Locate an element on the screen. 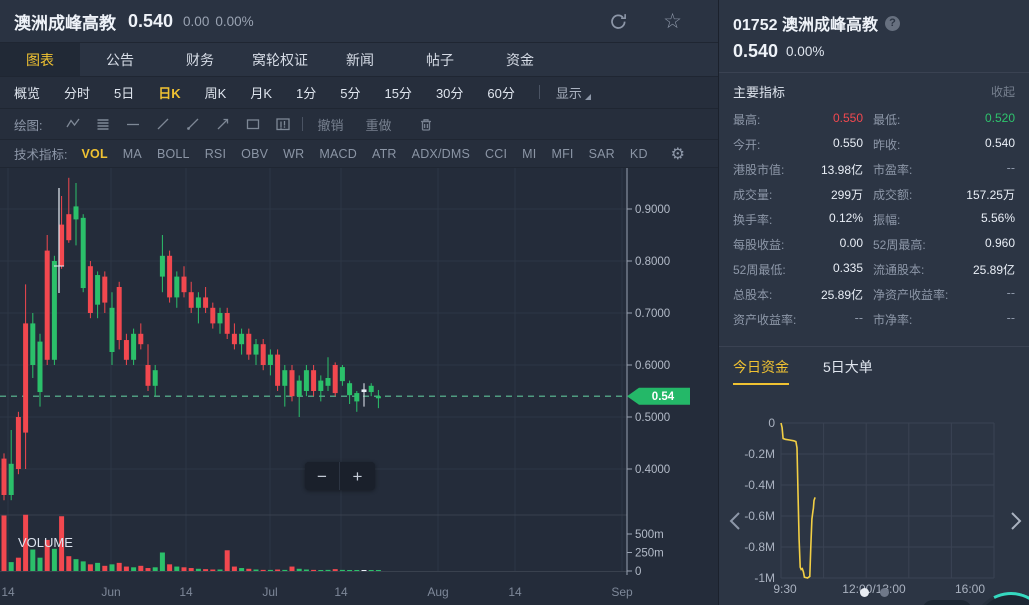 The height and width of the screenshot is (605, 1029). zigzag-line-icon is located at coordinates (73, 124).